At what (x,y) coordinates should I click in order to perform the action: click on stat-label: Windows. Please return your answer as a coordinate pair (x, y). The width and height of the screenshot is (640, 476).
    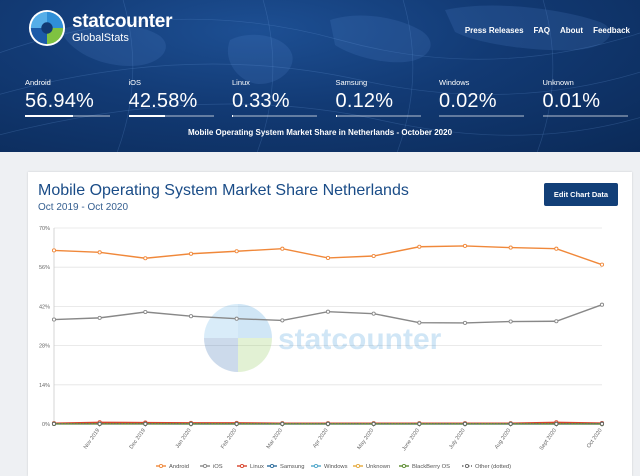
    Looking at the image, I should click on (454, 82).